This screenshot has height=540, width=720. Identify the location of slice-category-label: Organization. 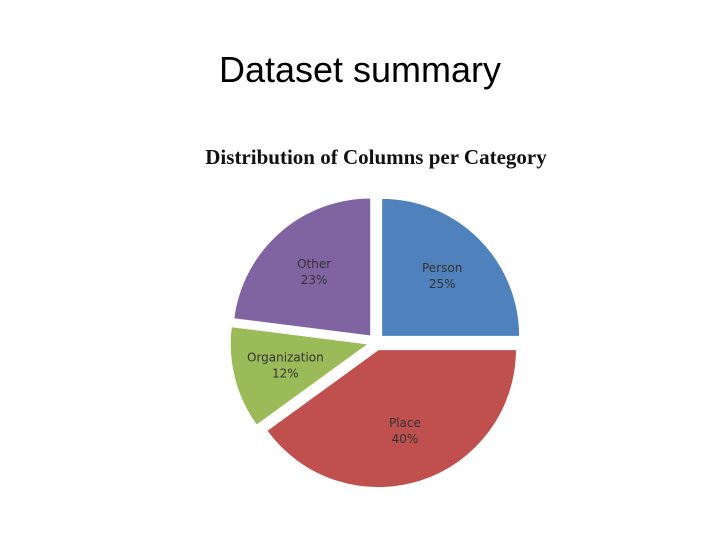
(285, 357).